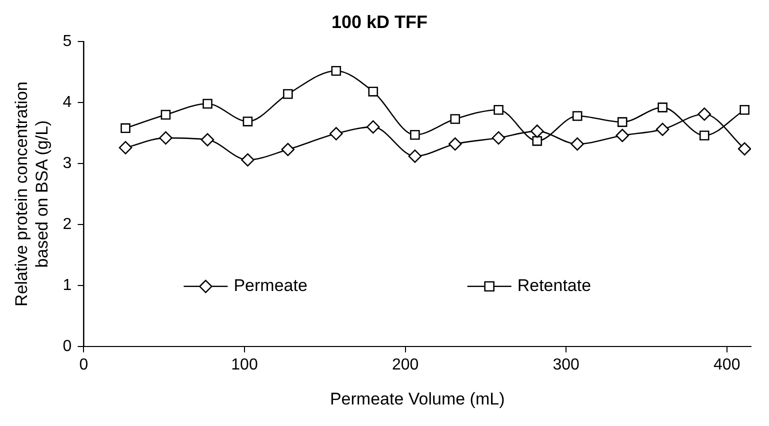 The width and height of the screenshot is (769, 426). Describe the element at coordinates (67, 163) in the screenshot. I see `y-tick-label: 3` at that location.